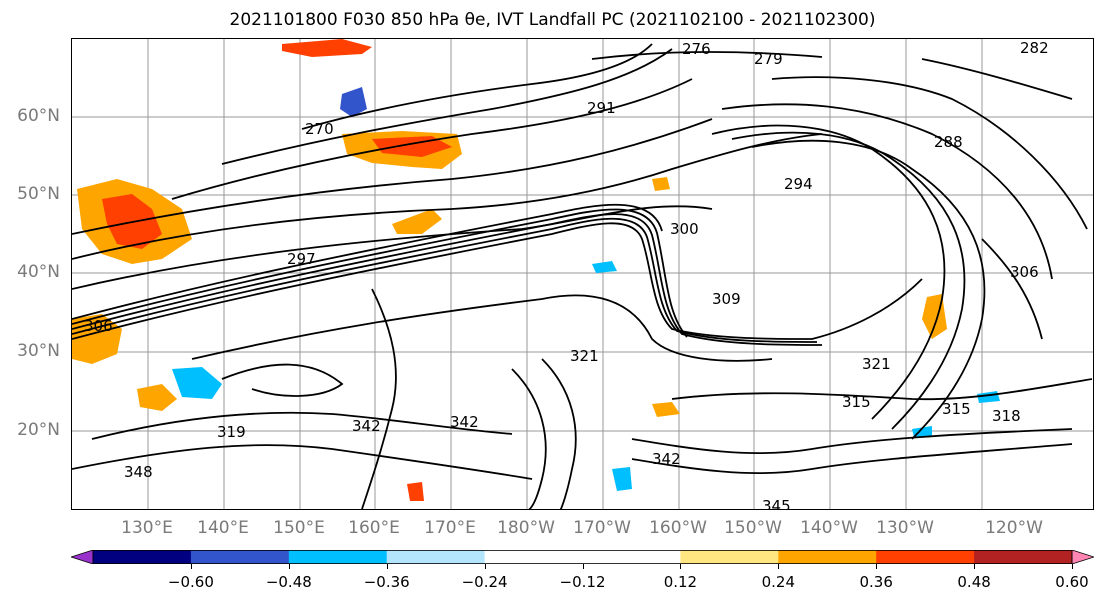  What do you see at coordinates (696, 49) in the screenshot?
I see `contour-label: 276` at bounding box center [696, 49].